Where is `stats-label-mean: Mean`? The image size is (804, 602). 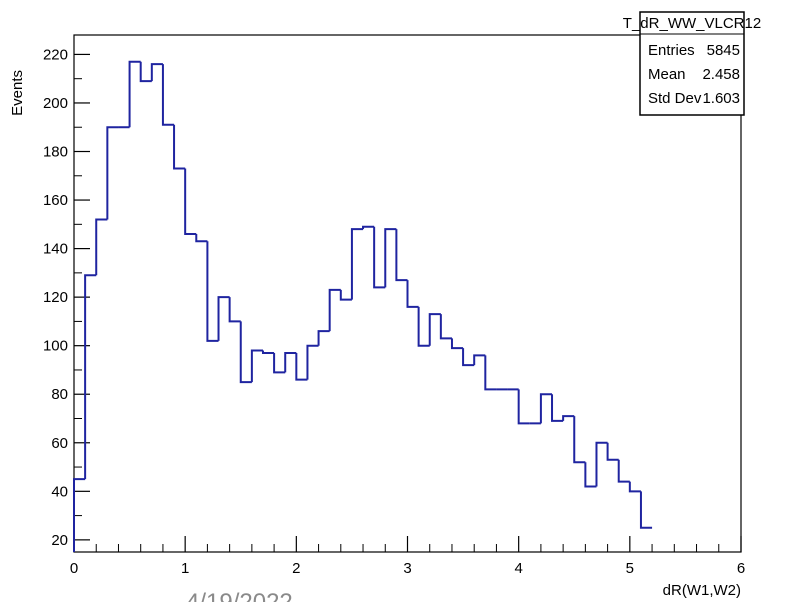
stats-label-mean: Mean is located at coordinates (667, 74).